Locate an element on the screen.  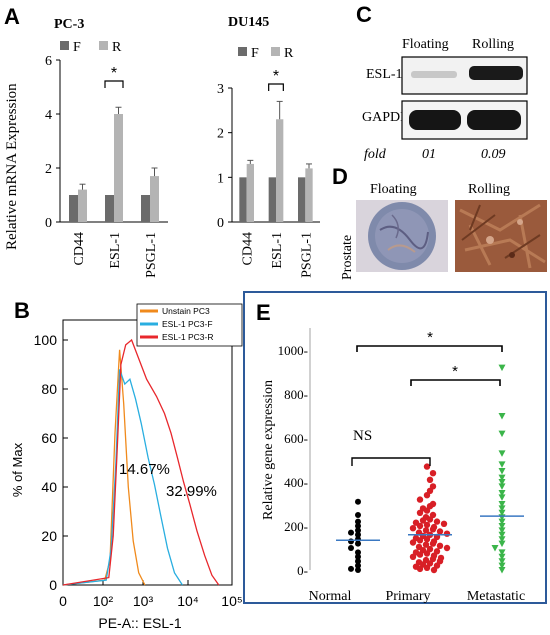
ns-label: NS is located at coordinates (362, 436).